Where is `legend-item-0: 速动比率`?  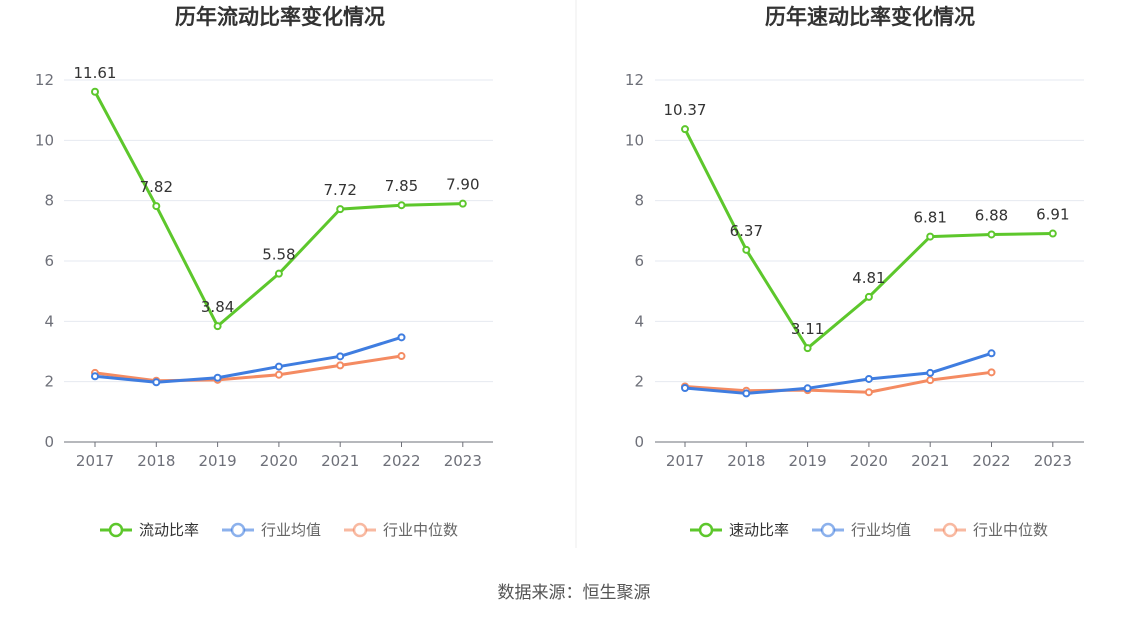
legend-item-0: 速动比率 is located at coordinates (739, 530).